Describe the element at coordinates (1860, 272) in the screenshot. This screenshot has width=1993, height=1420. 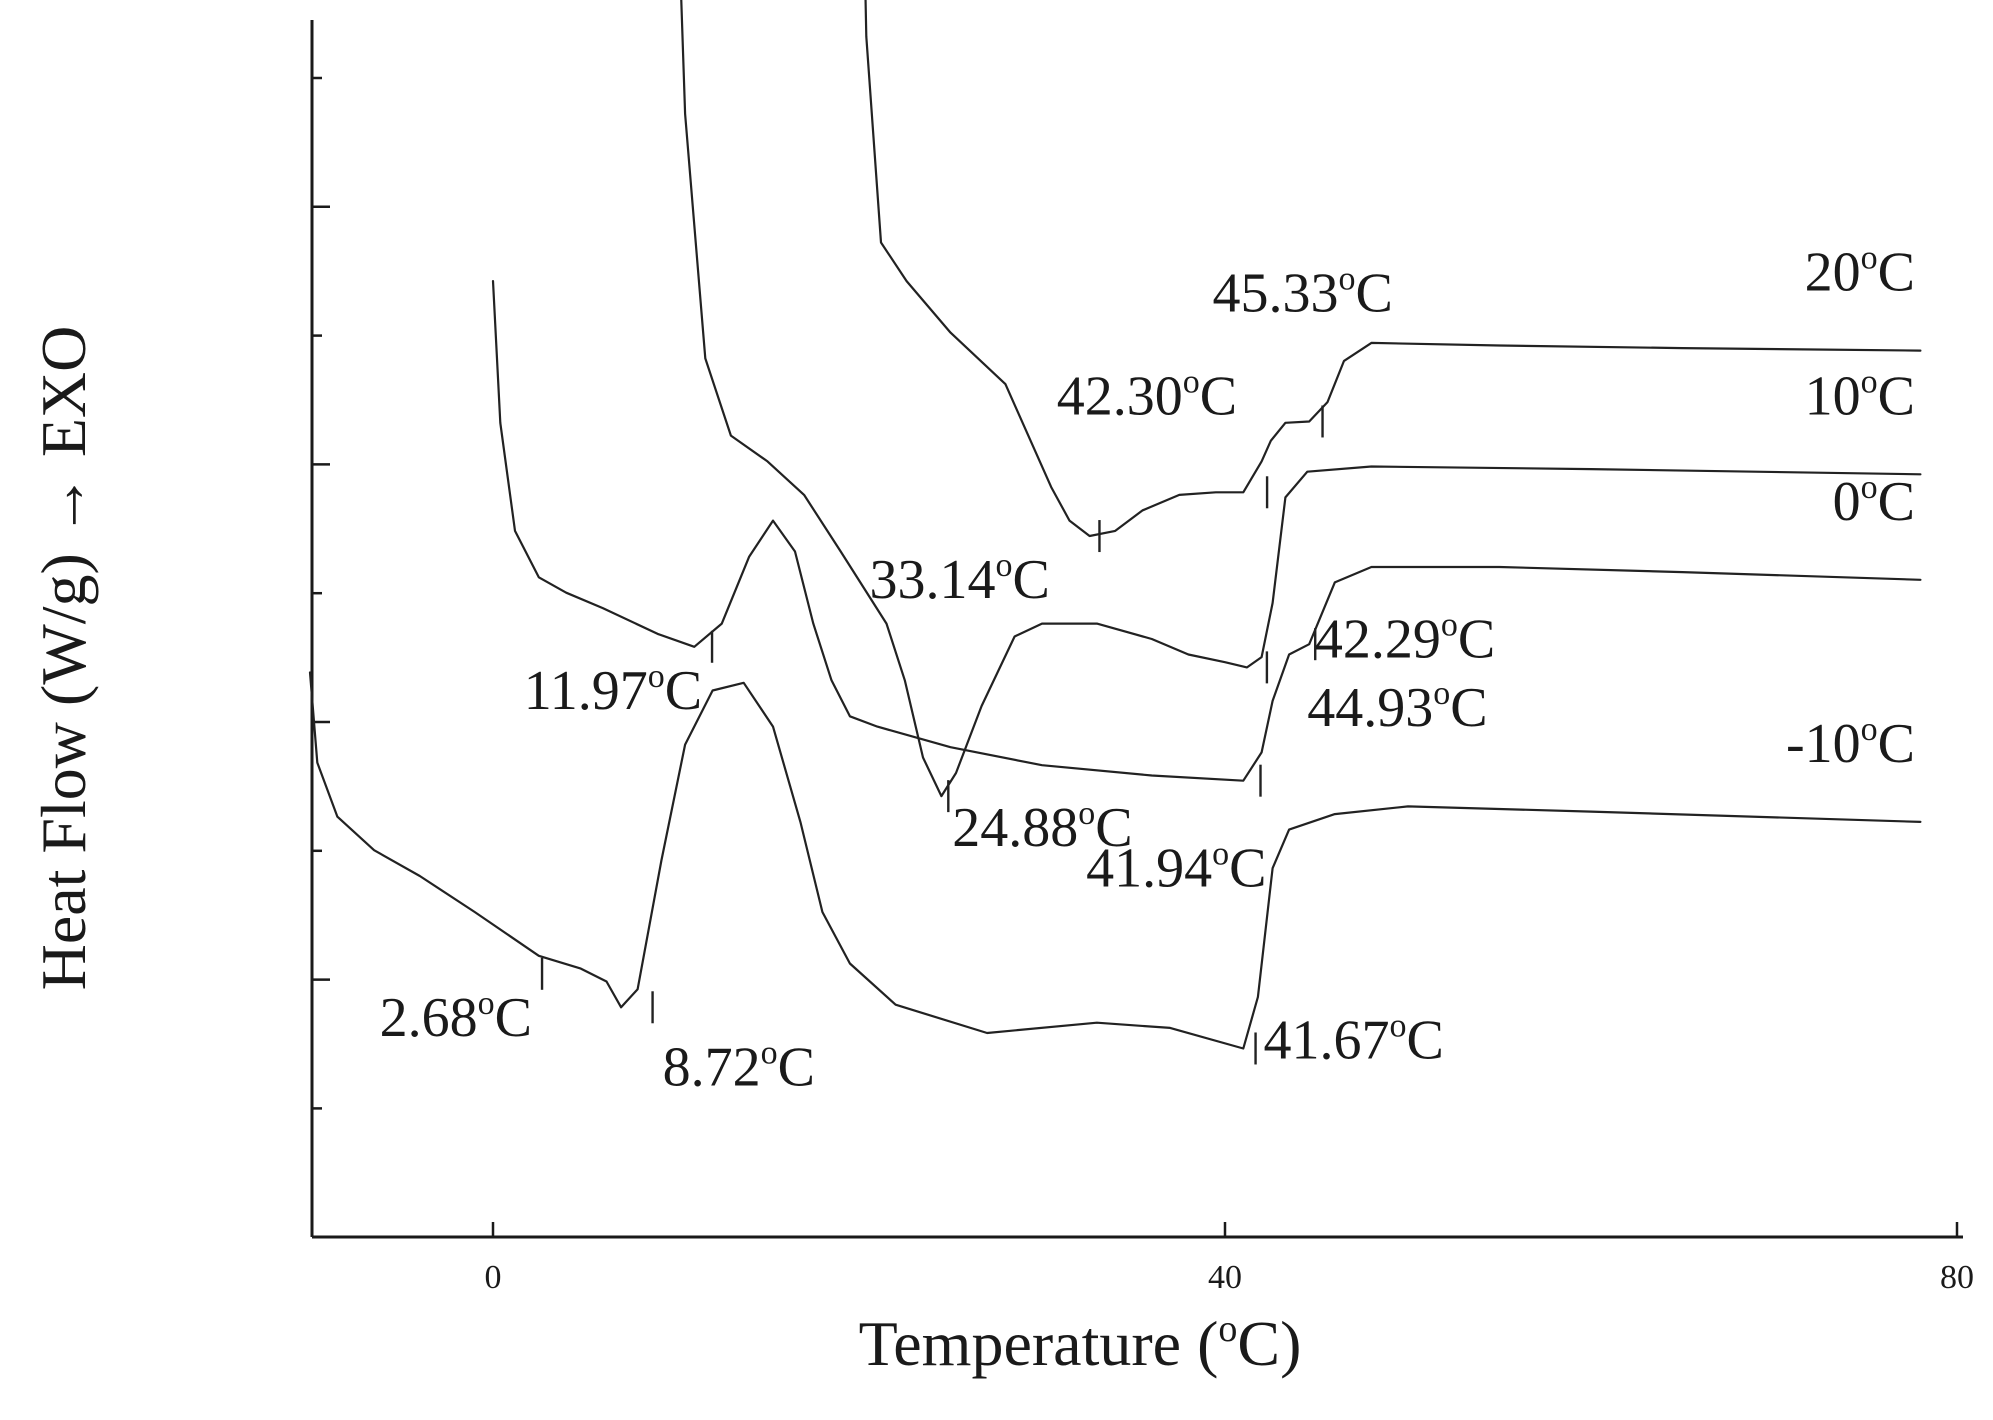
I see `series-label-0: 20oC` at that location.